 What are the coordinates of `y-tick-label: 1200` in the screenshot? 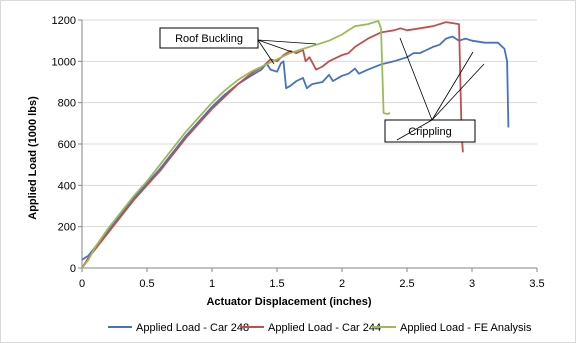 It's located at (64, 21).